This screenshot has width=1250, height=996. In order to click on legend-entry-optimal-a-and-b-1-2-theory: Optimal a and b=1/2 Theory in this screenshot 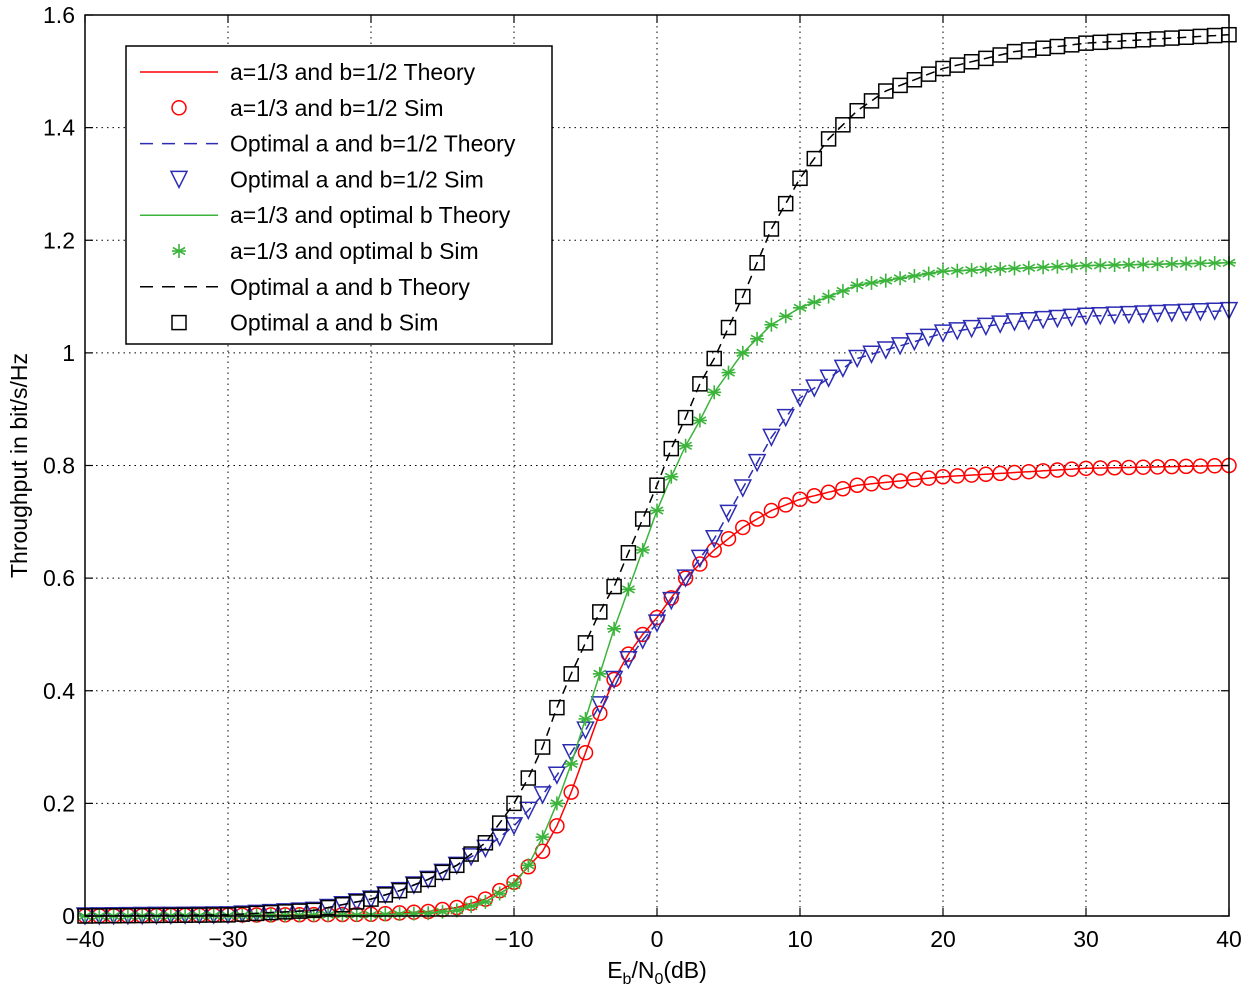, I will do `click(328, 144)`.